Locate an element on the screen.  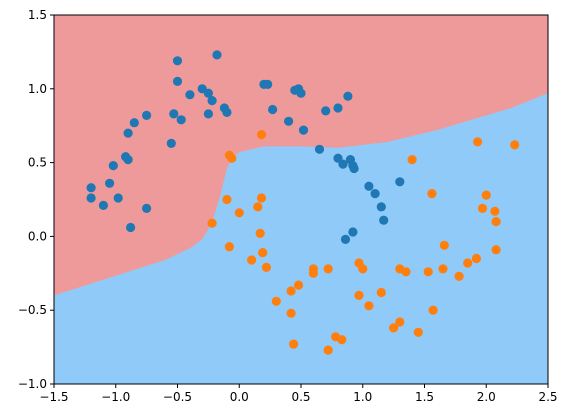
y-tick-label: 0.0 is located at coordinates (37, 236).